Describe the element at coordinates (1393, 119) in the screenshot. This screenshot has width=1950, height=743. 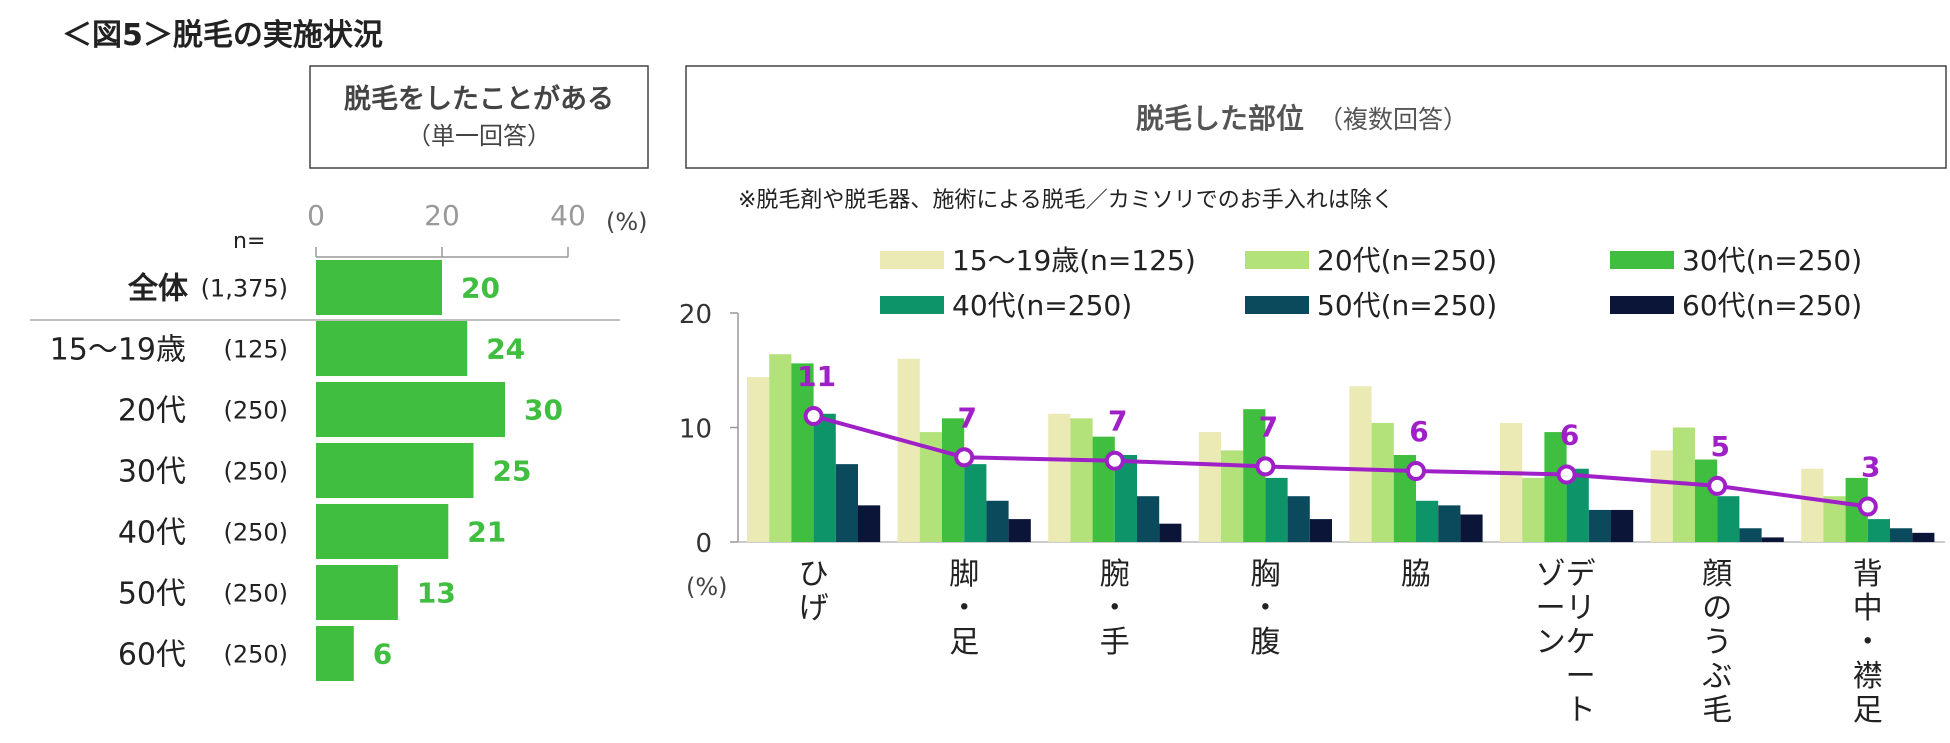
I see `right-header-subtitle: （複数回答）` at that location.